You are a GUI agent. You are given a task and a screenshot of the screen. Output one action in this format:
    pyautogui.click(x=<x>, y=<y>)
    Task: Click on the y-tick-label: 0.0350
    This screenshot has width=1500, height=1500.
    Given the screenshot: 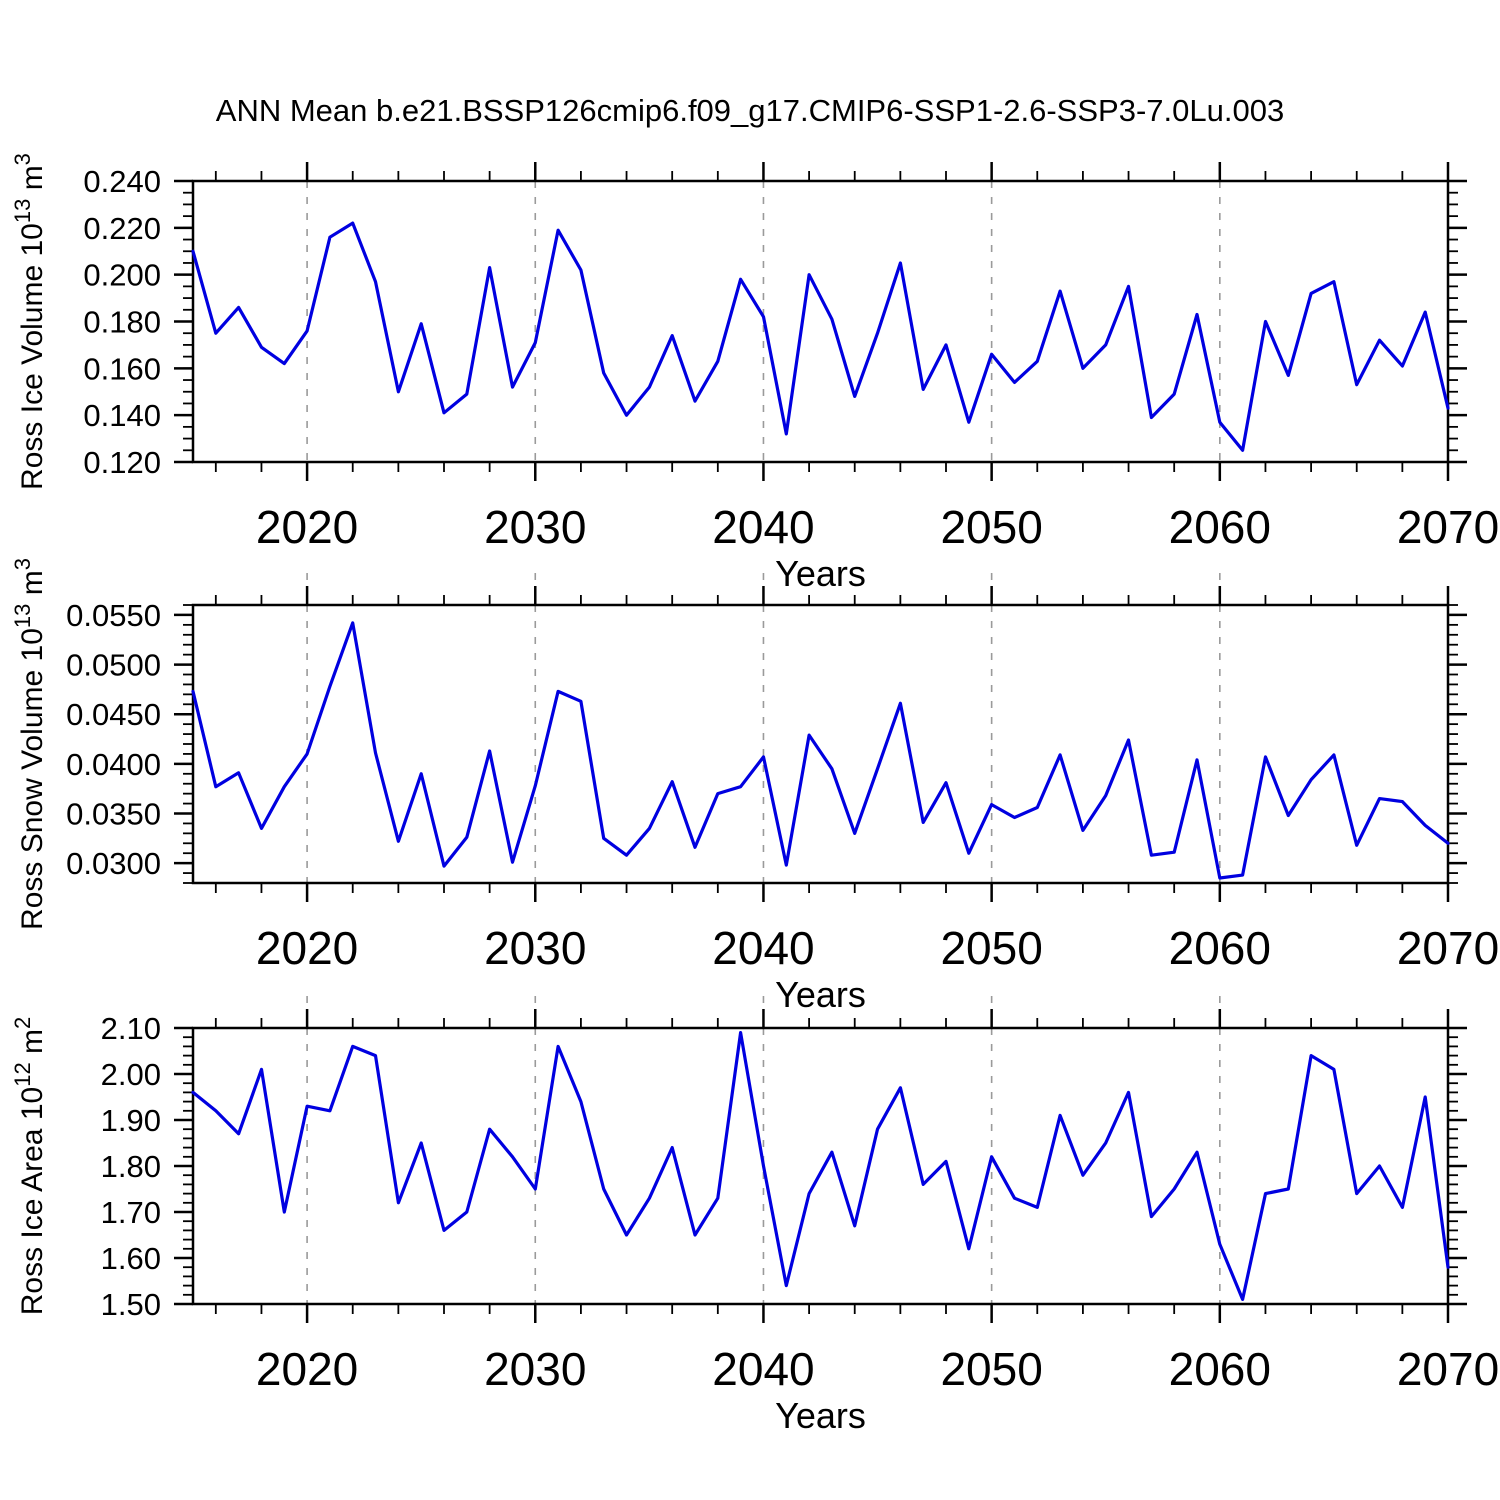 What is the action you would take?
    pyautogui.click(x=113, y=814)
    